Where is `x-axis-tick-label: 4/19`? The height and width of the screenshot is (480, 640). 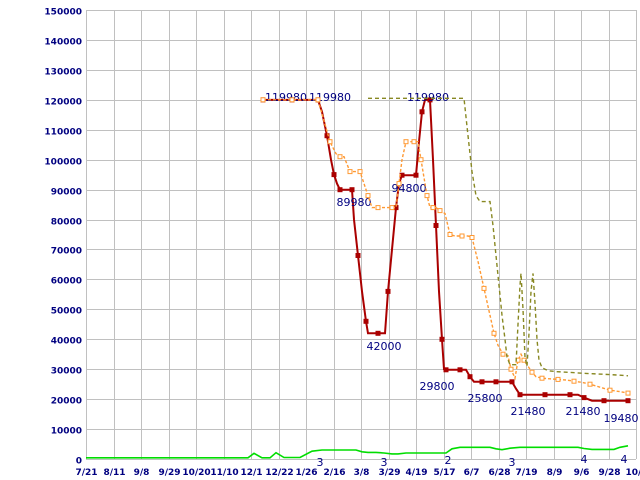
x-axis-tick-label: 4/19 is located at coordinates (416, 473).